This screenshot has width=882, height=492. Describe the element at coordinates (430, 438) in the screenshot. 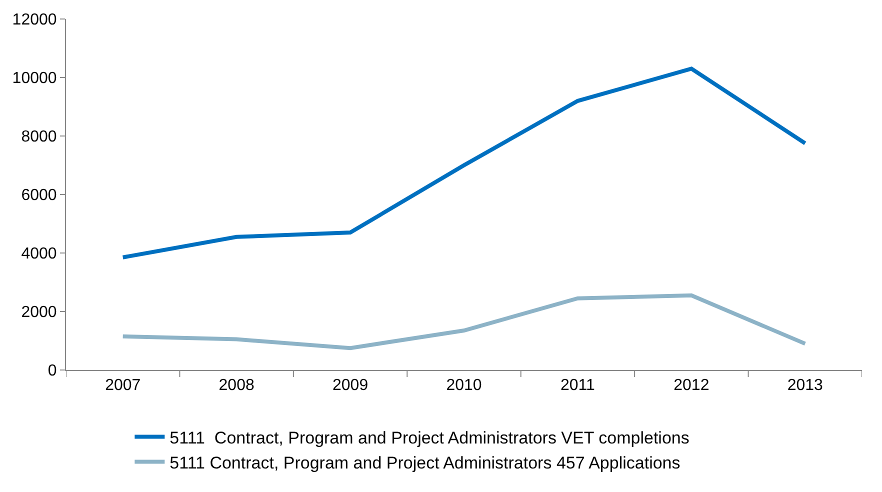

I see `legend-label: 5111 Contract, Program and Project Administrators VET completions` at that location.